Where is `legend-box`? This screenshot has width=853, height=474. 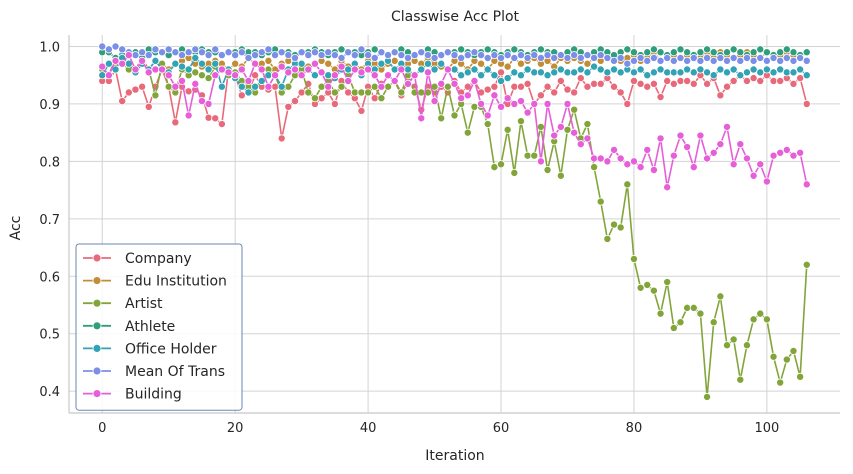 legend-box is located at coordinates (159, 327).